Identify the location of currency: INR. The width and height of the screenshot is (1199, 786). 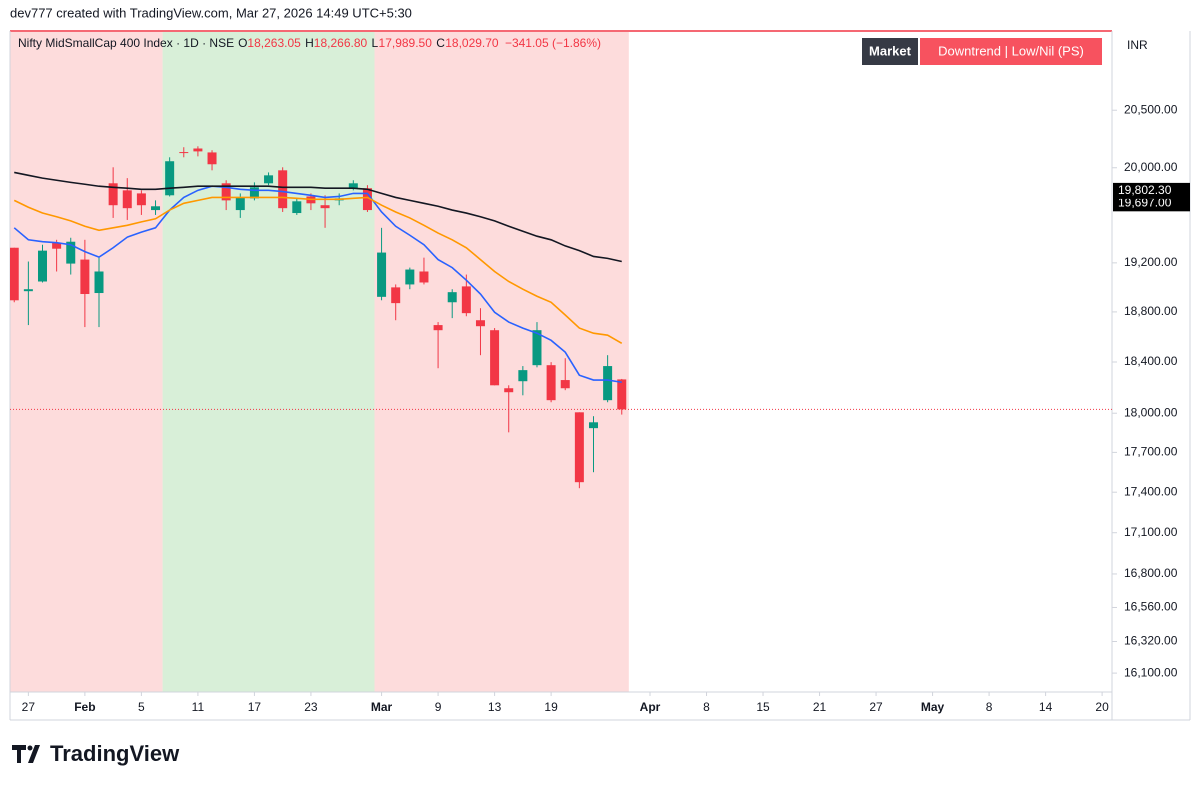
(1137, 45).